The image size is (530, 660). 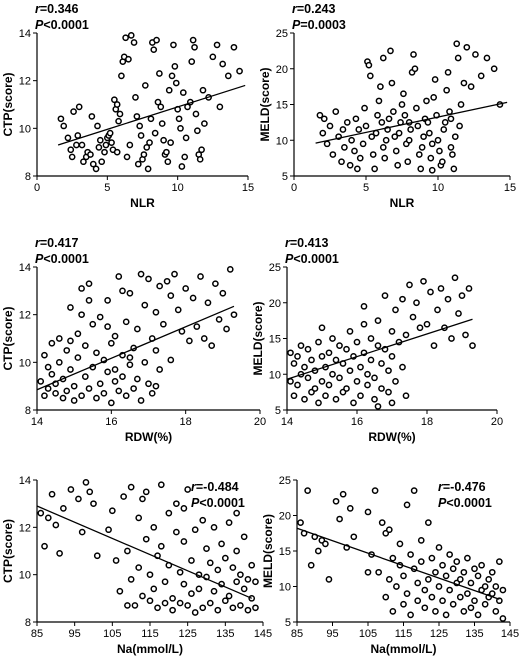 I want to click on r-symbol: r, so click(x=38, y=9).